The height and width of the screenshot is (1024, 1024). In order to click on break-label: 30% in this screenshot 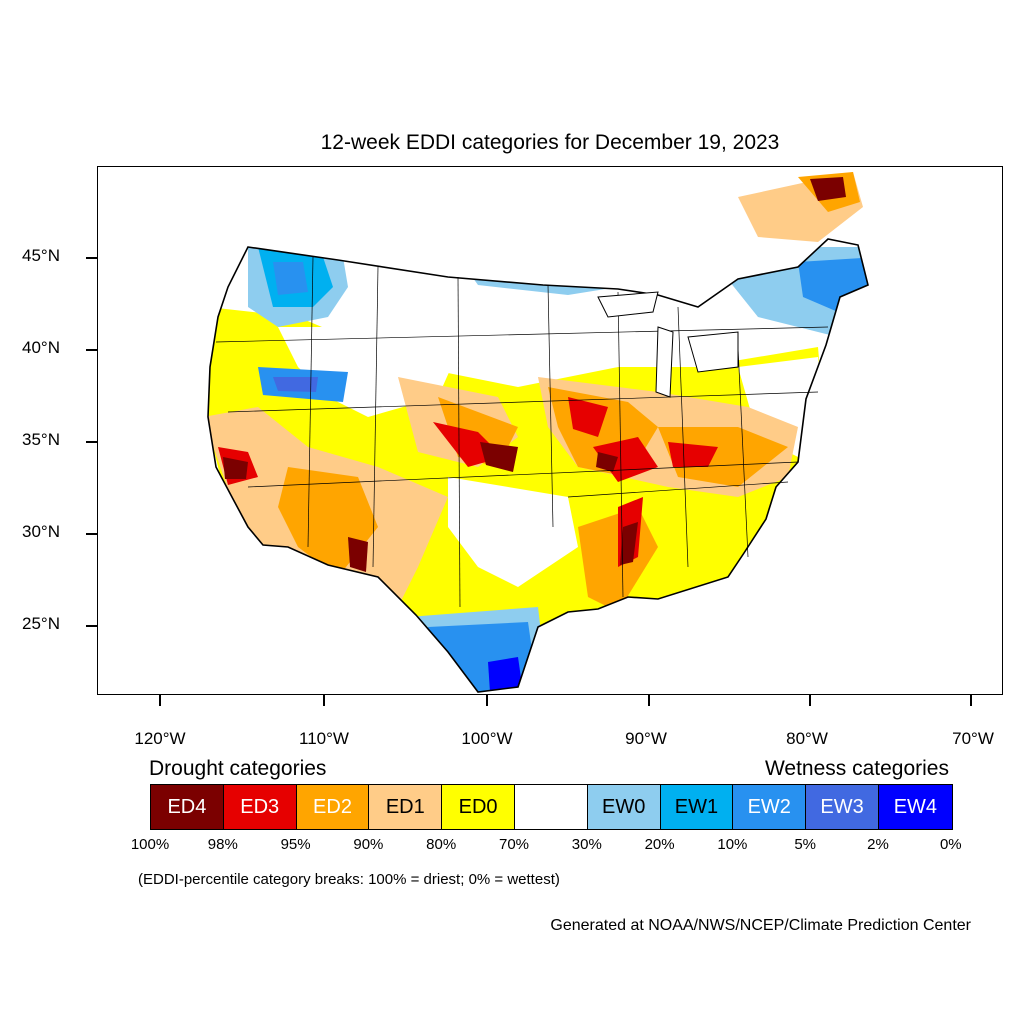, I will do `click(586, 844)`.